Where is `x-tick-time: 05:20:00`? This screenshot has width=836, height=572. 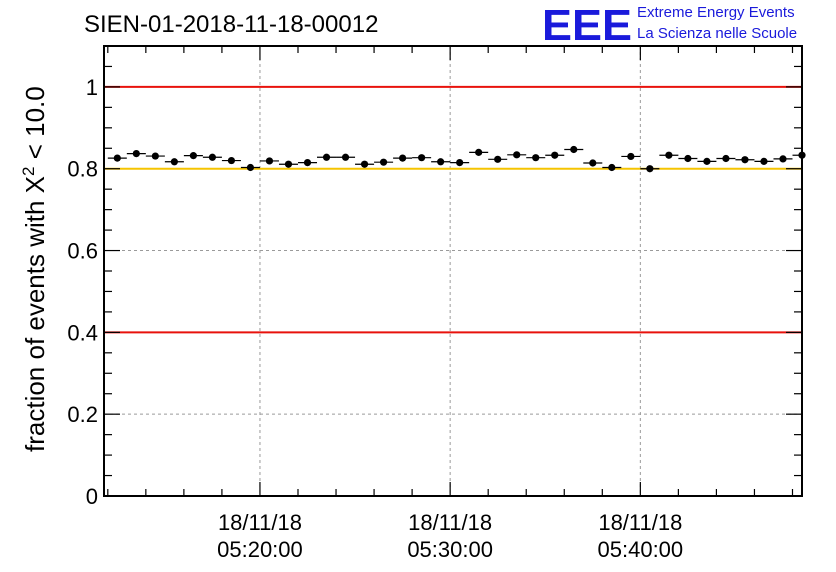 x-tick-time: 05:20:00 is located at coordinates (260, 549).